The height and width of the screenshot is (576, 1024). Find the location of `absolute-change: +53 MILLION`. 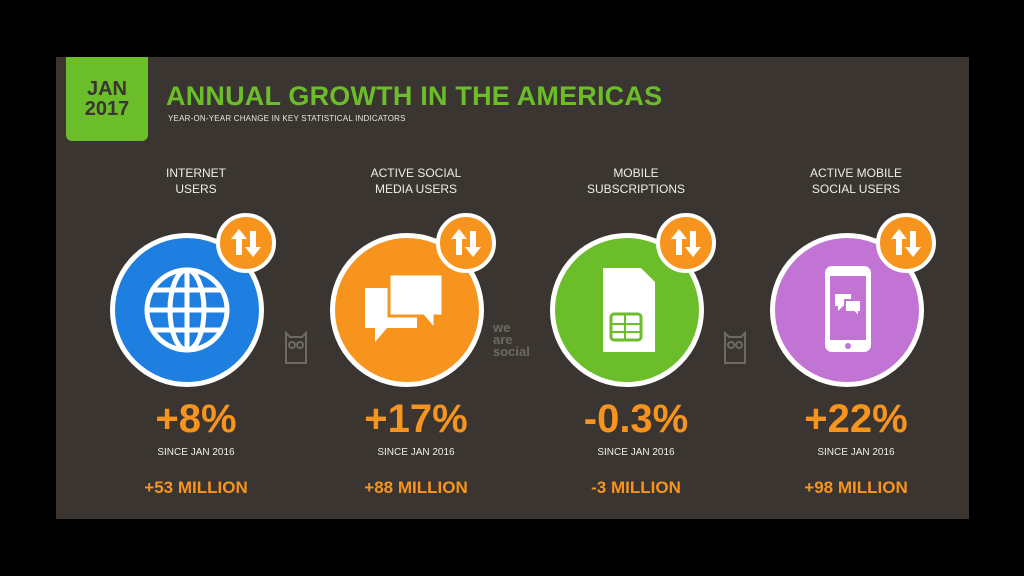

absolute-change: +53 MILLION is located at coordinates (196, 487).